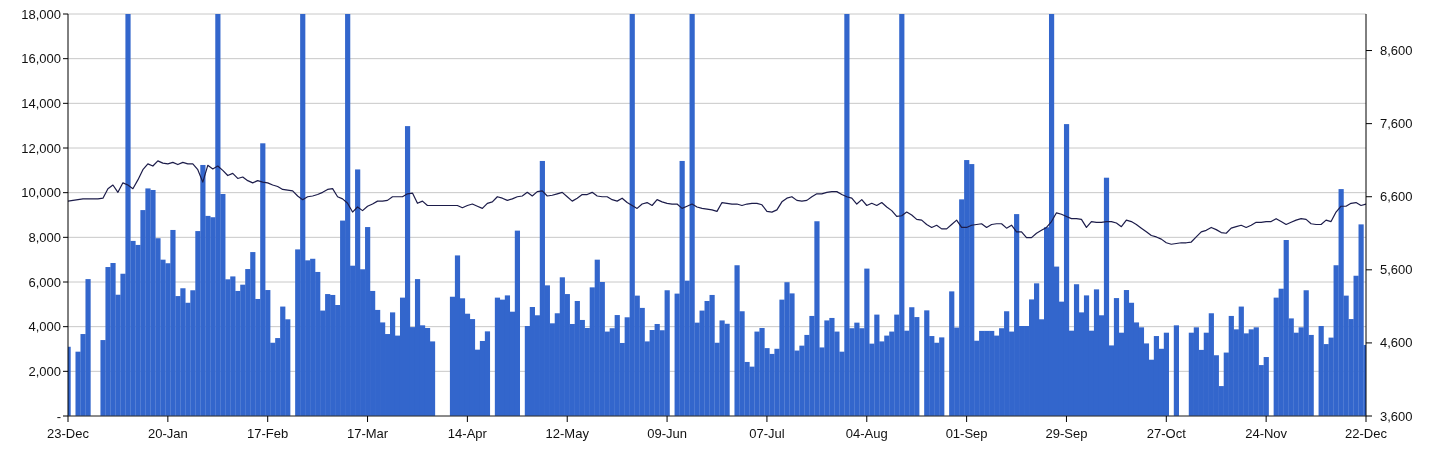  I want to click on y-tick-label: 12,000, so click(41, 148).